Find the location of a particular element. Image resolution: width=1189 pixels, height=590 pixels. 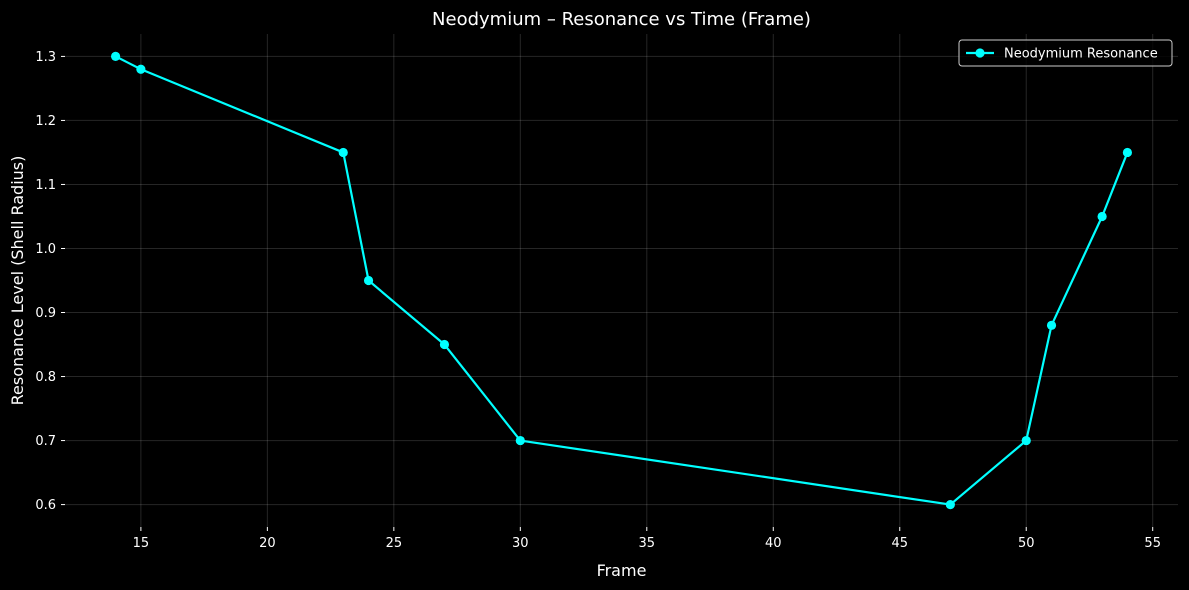

legend-frame is located at coordinates (1065, 53).